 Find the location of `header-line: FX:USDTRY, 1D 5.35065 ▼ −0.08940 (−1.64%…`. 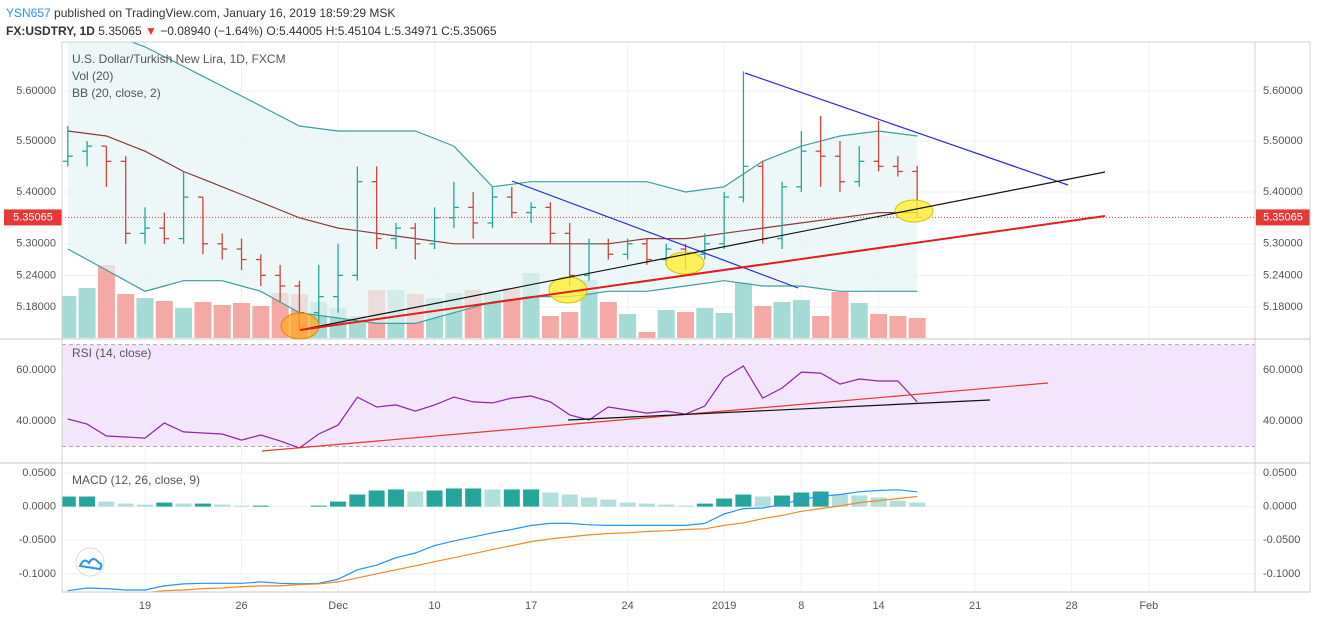

header-line: FX:USDTRY, 1D 5.35065 ▼ −0.08940 (−1.64%… is located at coordinates (251, 31).